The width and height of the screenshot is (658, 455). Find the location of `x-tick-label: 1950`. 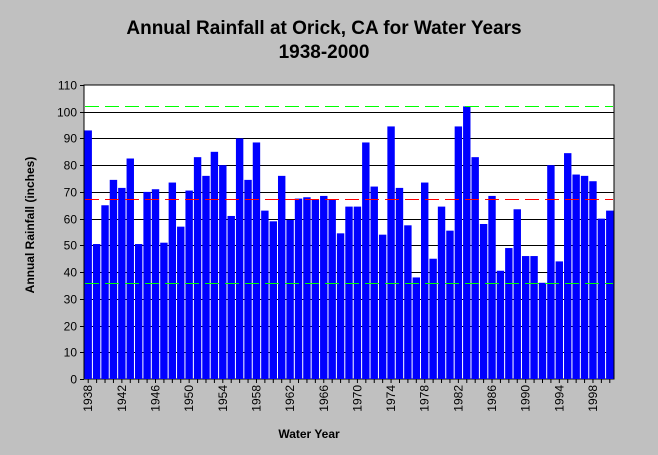

x-tick-label: 1950 is located at coordinates (189, 398).